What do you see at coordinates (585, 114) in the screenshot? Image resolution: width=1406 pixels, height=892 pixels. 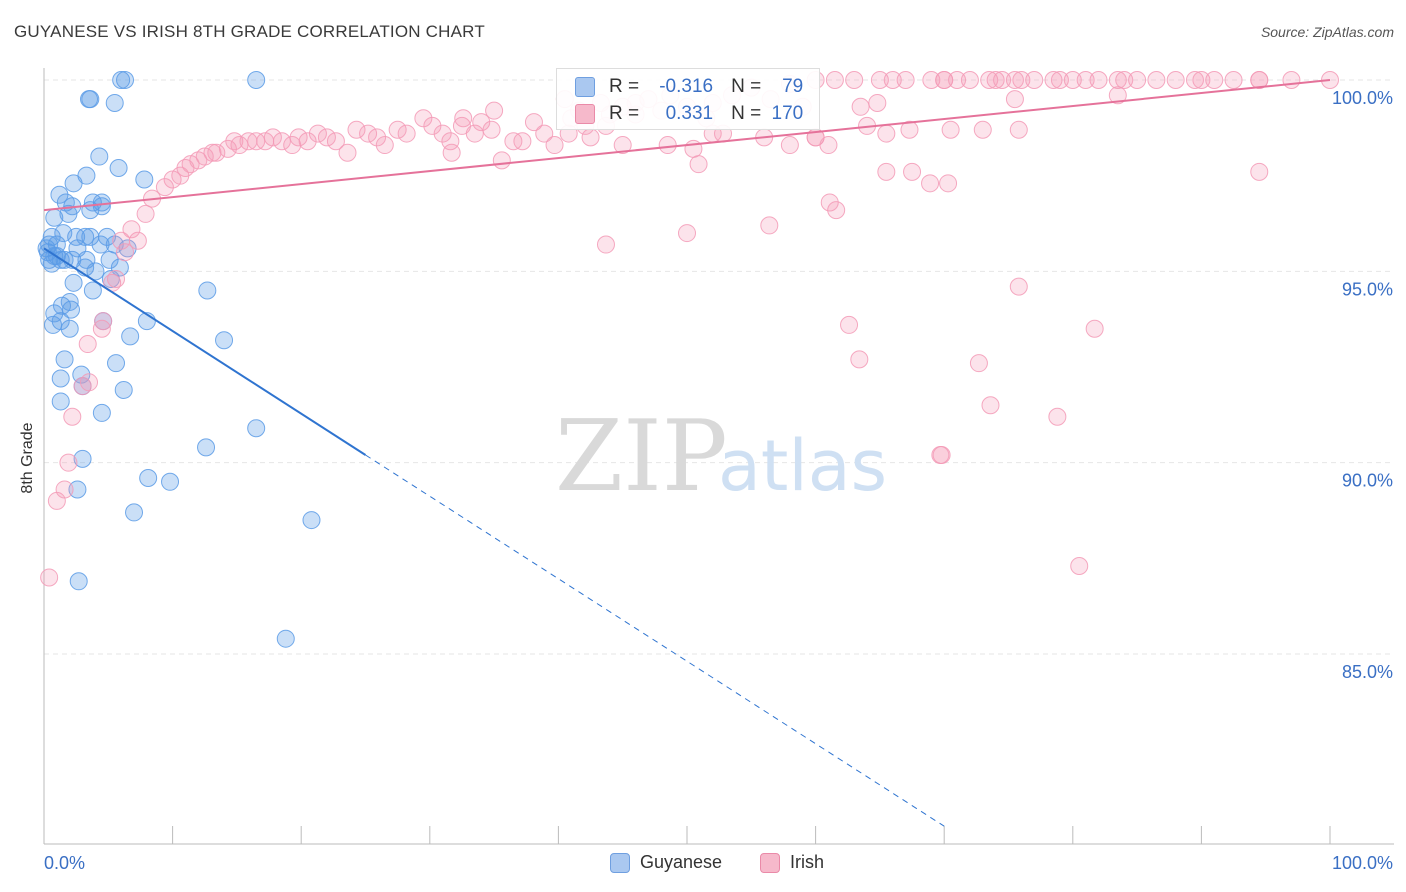 I see `irish-swatch` at bounding box center [585, 114].